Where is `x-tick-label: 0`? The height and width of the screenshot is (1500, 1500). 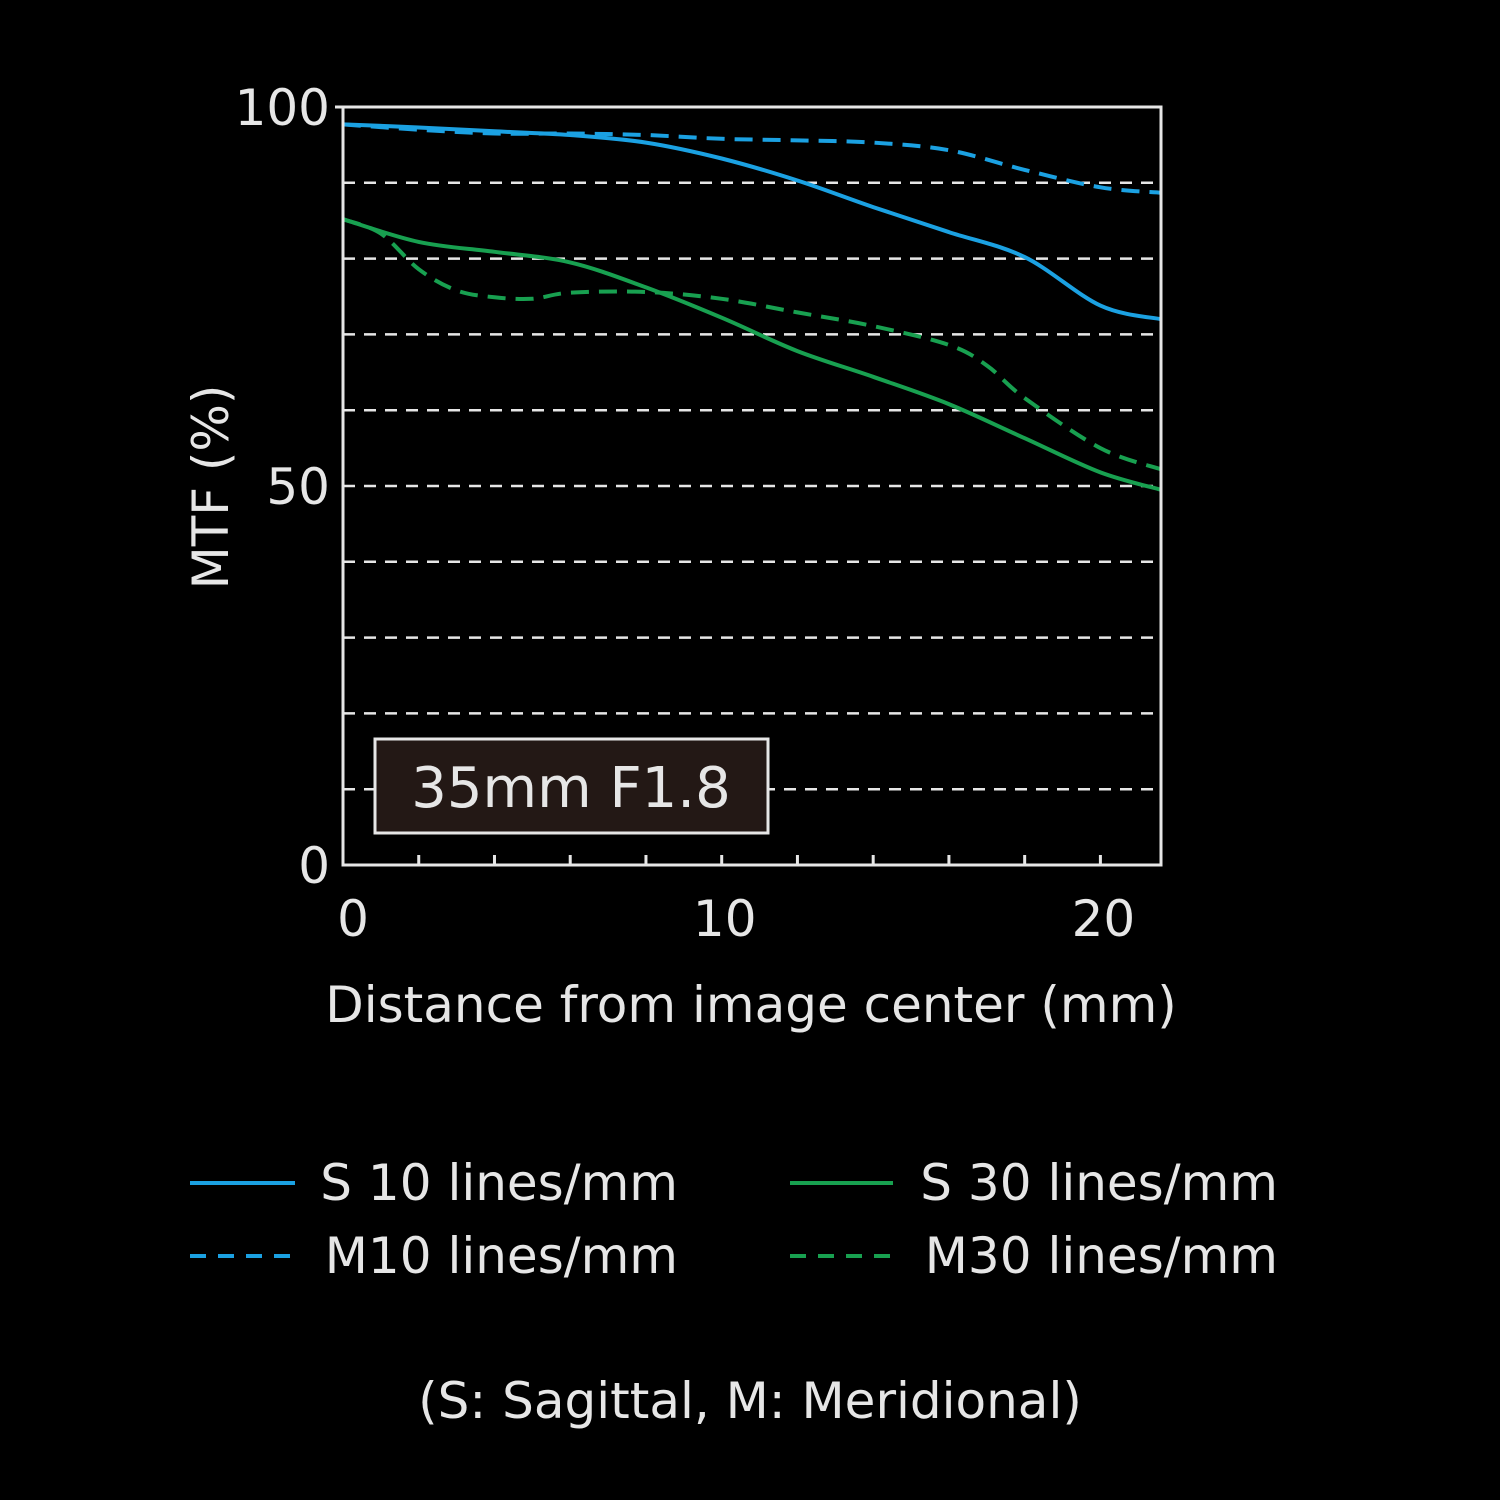
x-tick-label: 0 is located at coordinates (353, 919).